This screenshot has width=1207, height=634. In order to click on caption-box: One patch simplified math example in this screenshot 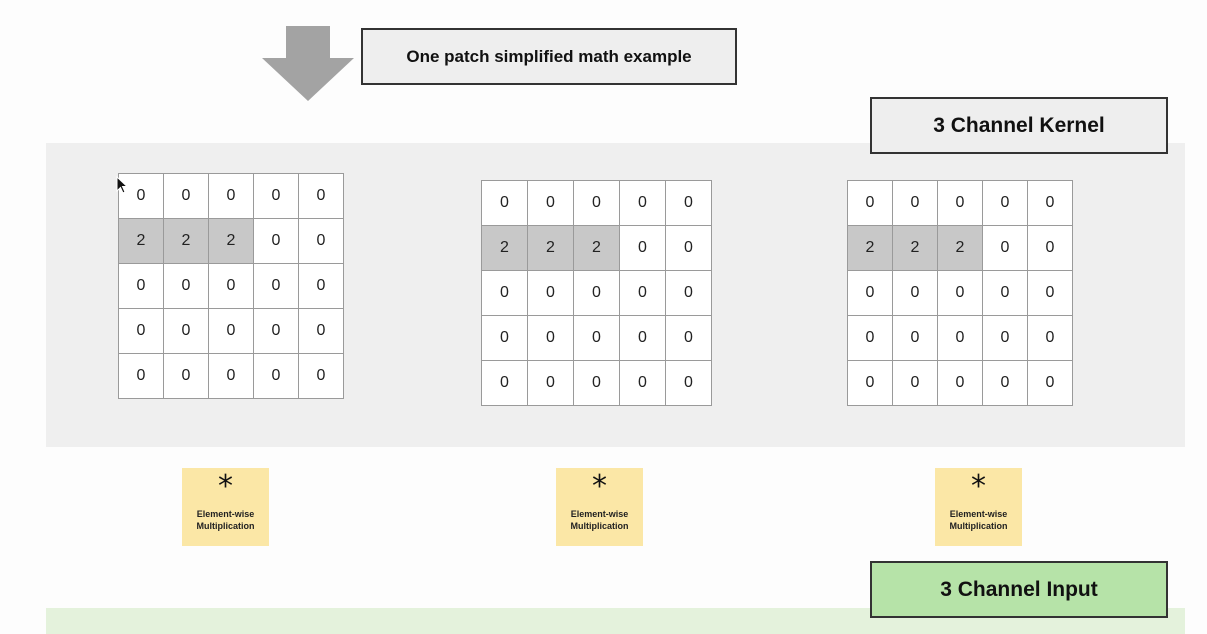, I will do `click(549, 56)`.